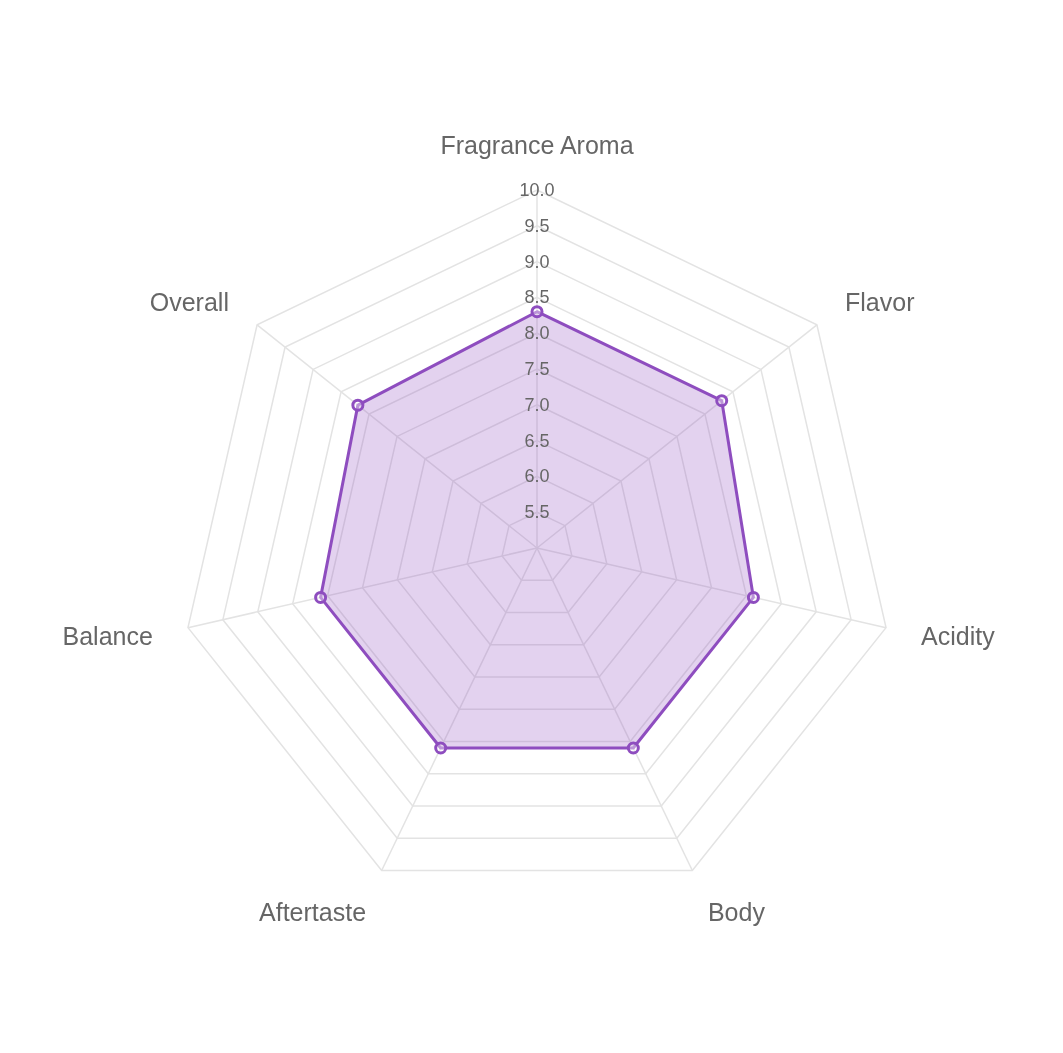 The image size is (1063, 1053). I want to click on spoke-label: Aftertaste, so click(313, 911).